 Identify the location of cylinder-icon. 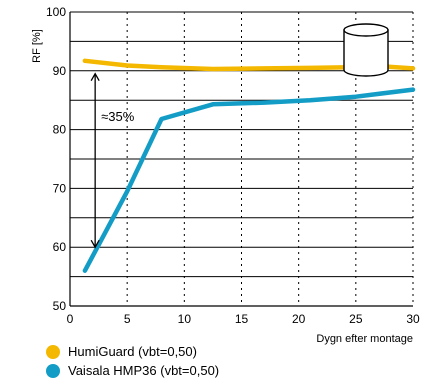
(366, 50).